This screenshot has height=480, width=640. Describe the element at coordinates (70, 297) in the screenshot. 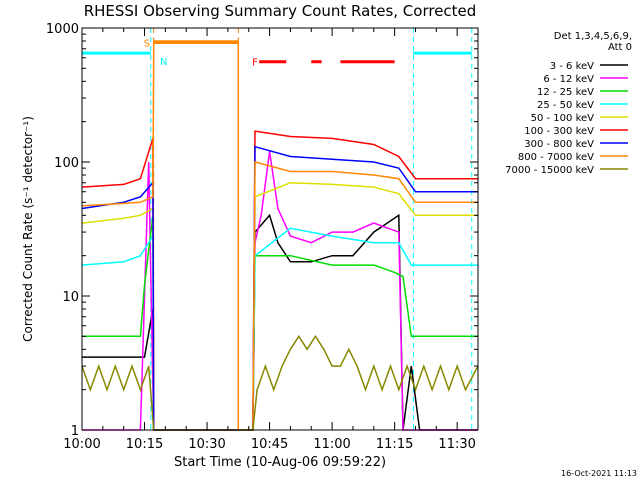

I see `y-tick-label: 10` at that location.